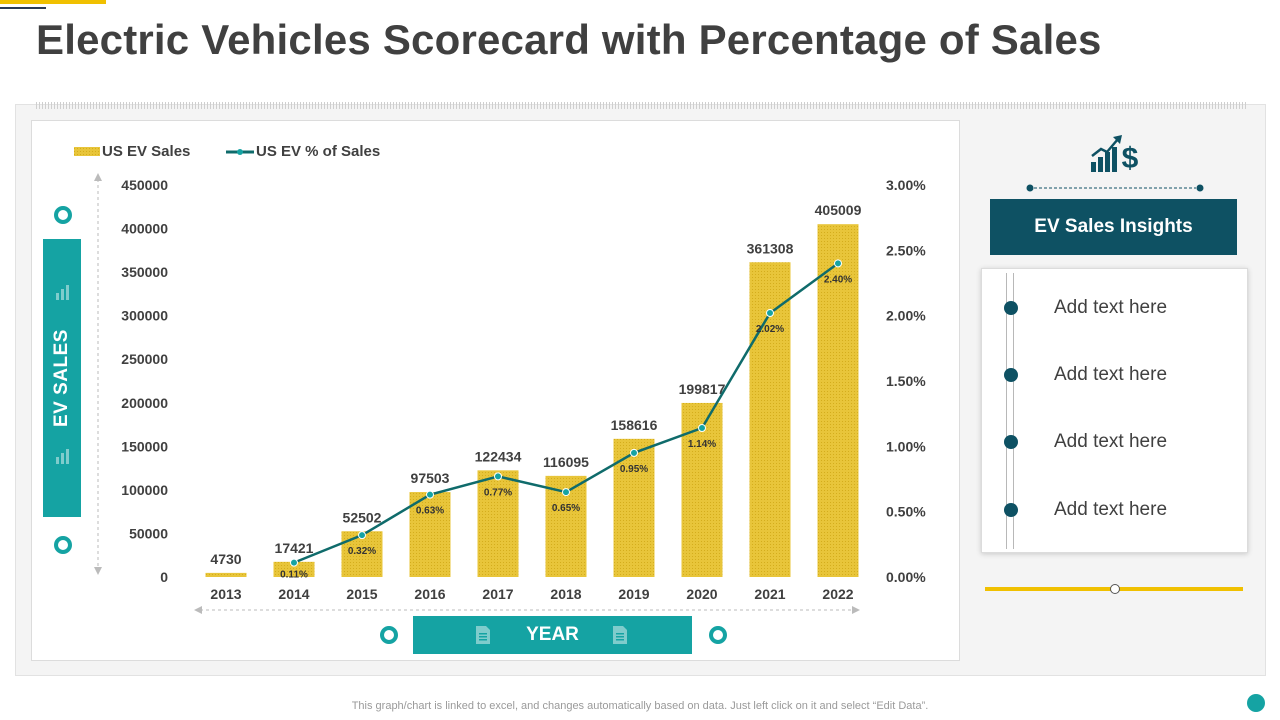 Image resolution: width=1280 pixels, height=720 pixels. I want to click on insights-header: EV Sales Insights, so click(1113, 227).